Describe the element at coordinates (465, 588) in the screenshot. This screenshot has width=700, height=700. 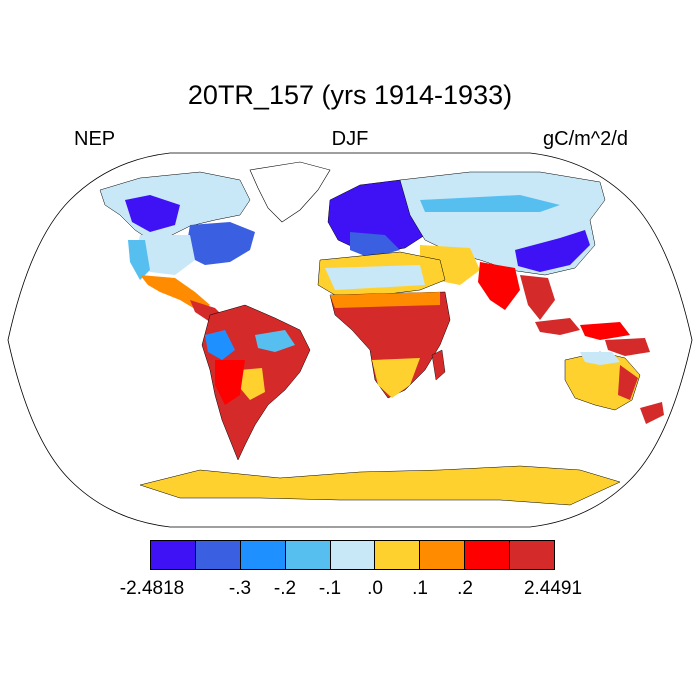
I see `colorbar-label-02: .2` at that location.